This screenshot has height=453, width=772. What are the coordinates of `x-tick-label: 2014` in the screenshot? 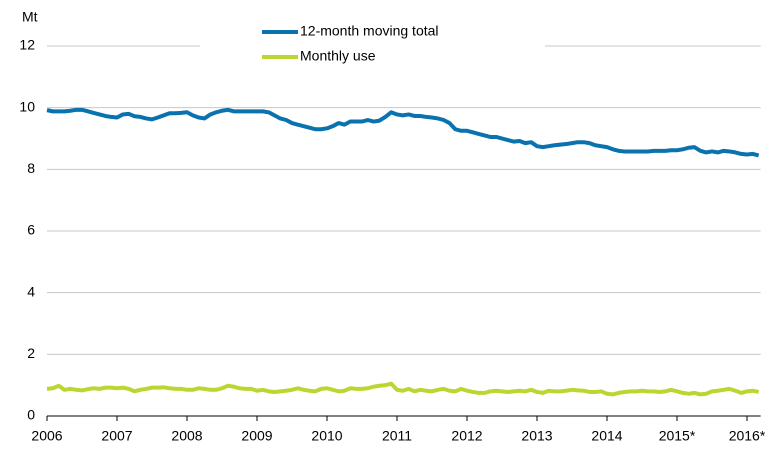 It's located at (606, 436).